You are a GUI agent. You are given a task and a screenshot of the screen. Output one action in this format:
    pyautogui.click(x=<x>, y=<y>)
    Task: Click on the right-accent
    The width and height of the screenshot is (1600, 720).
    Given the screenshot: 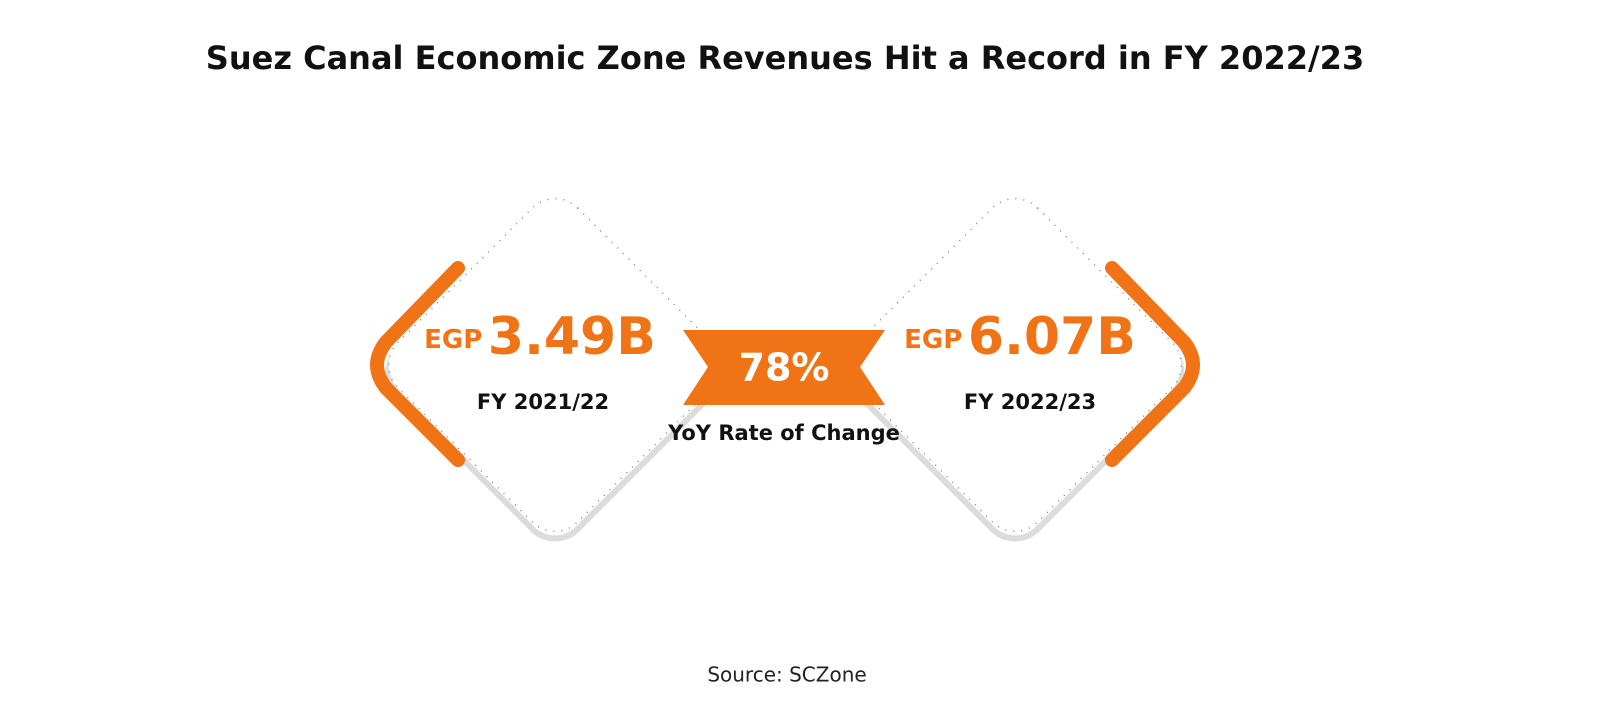 What is the action you would take?
    pyautogui.click(x=1152, y=364)
    